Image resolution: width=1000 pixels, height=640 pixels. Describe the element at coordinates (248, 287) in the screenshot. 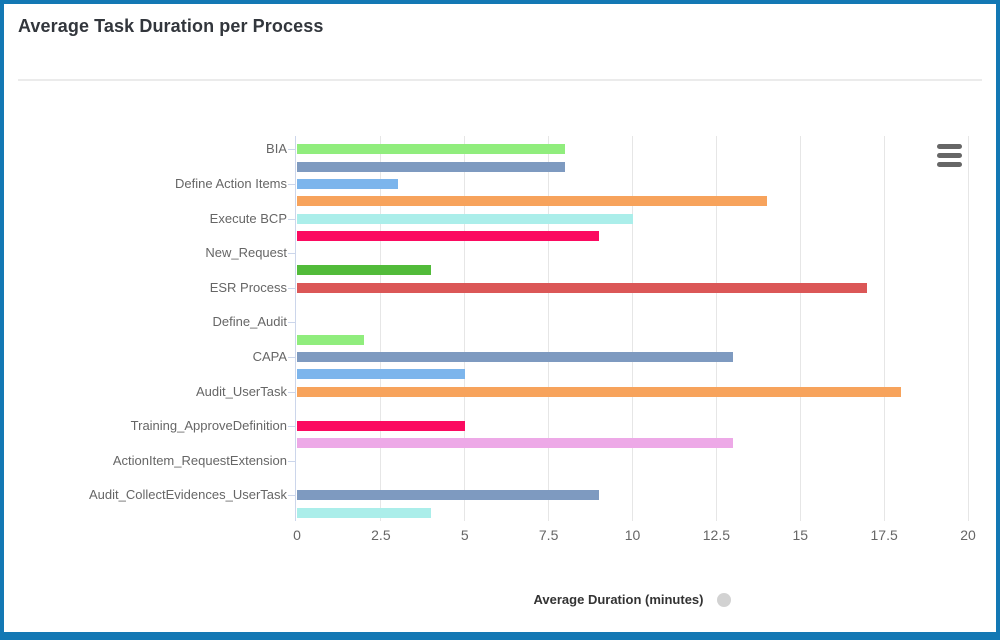

I see `category-label: ESR Process` at that location.